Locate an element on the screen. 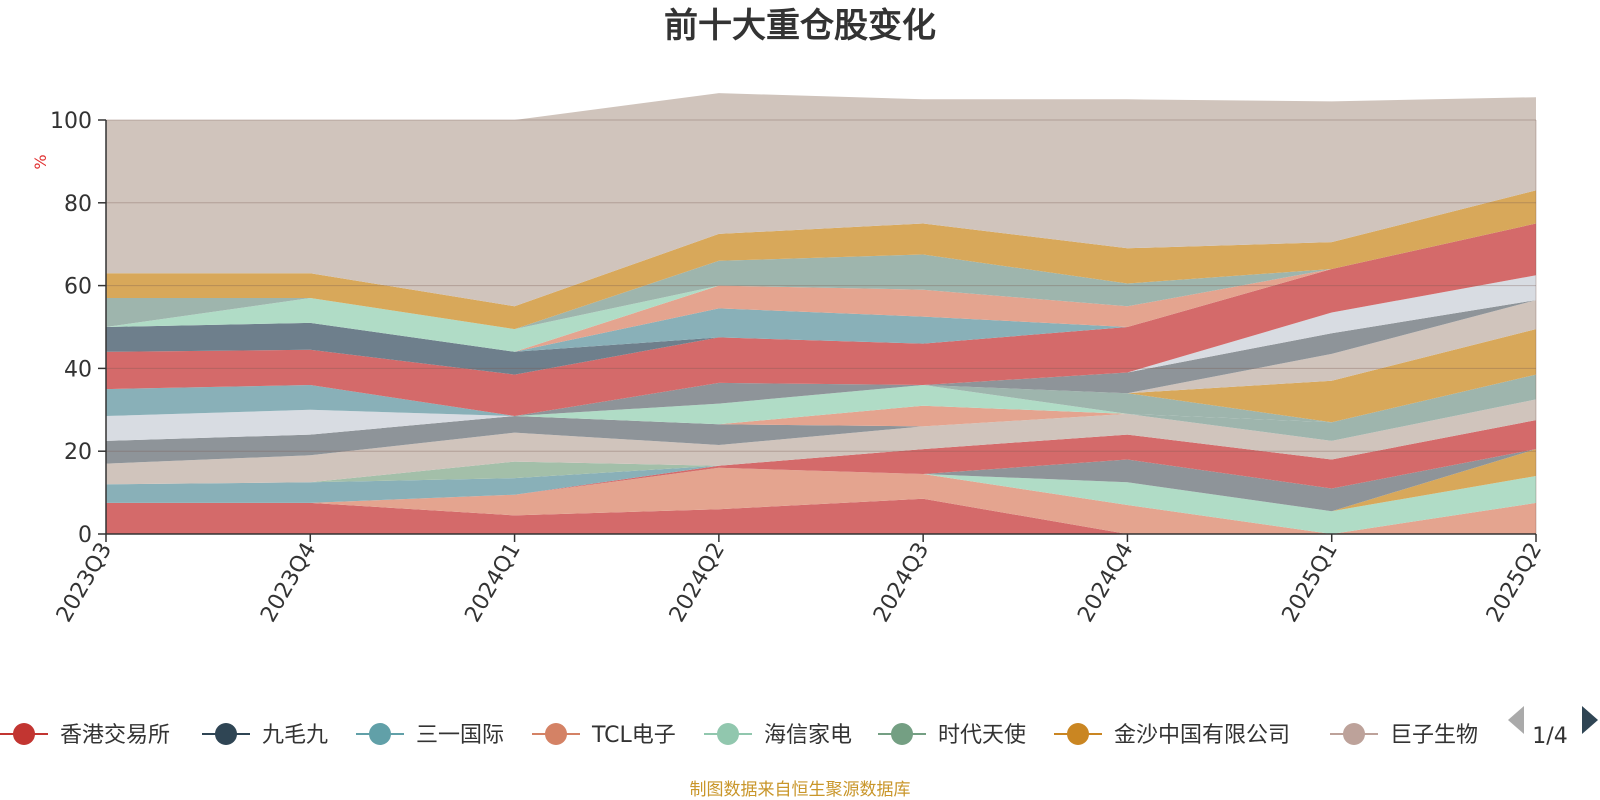  legend-prev-page-icon is located at coordinates (1516, 720).